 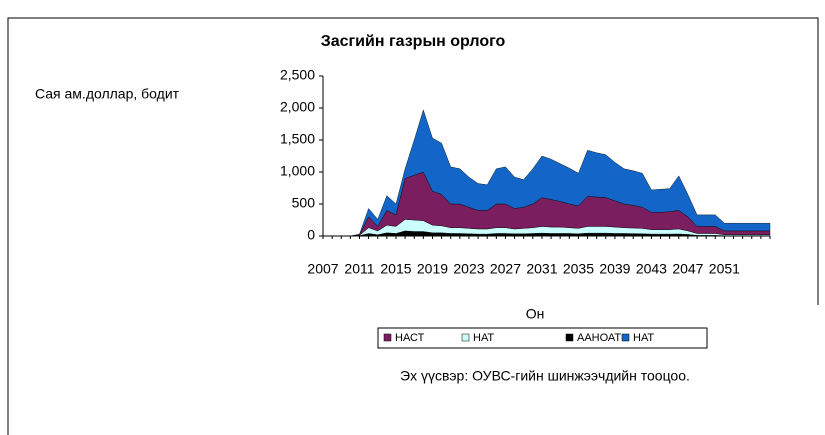 I want to click on x-tick-label: 2007, so click(x=322, y=269).